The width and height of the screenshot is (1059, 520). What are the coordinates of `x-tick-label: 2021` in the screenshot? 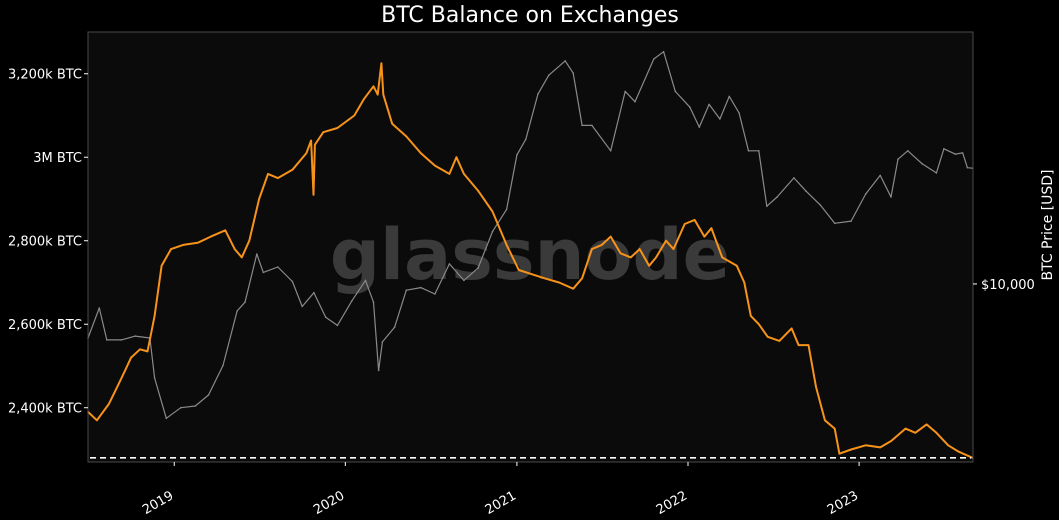 It's located at (501, 503).